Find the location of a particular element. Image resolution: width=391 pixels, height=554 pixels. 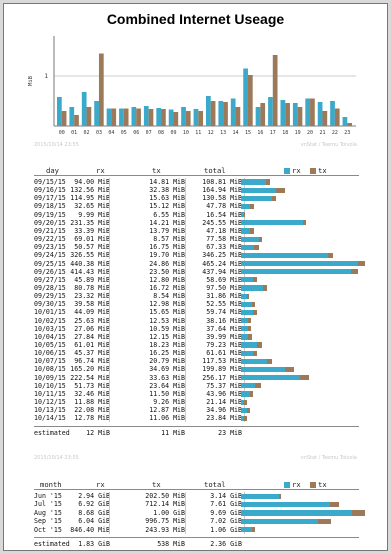

month-cell-tx: 202.50 MiB is located at coordinates (165, 496).